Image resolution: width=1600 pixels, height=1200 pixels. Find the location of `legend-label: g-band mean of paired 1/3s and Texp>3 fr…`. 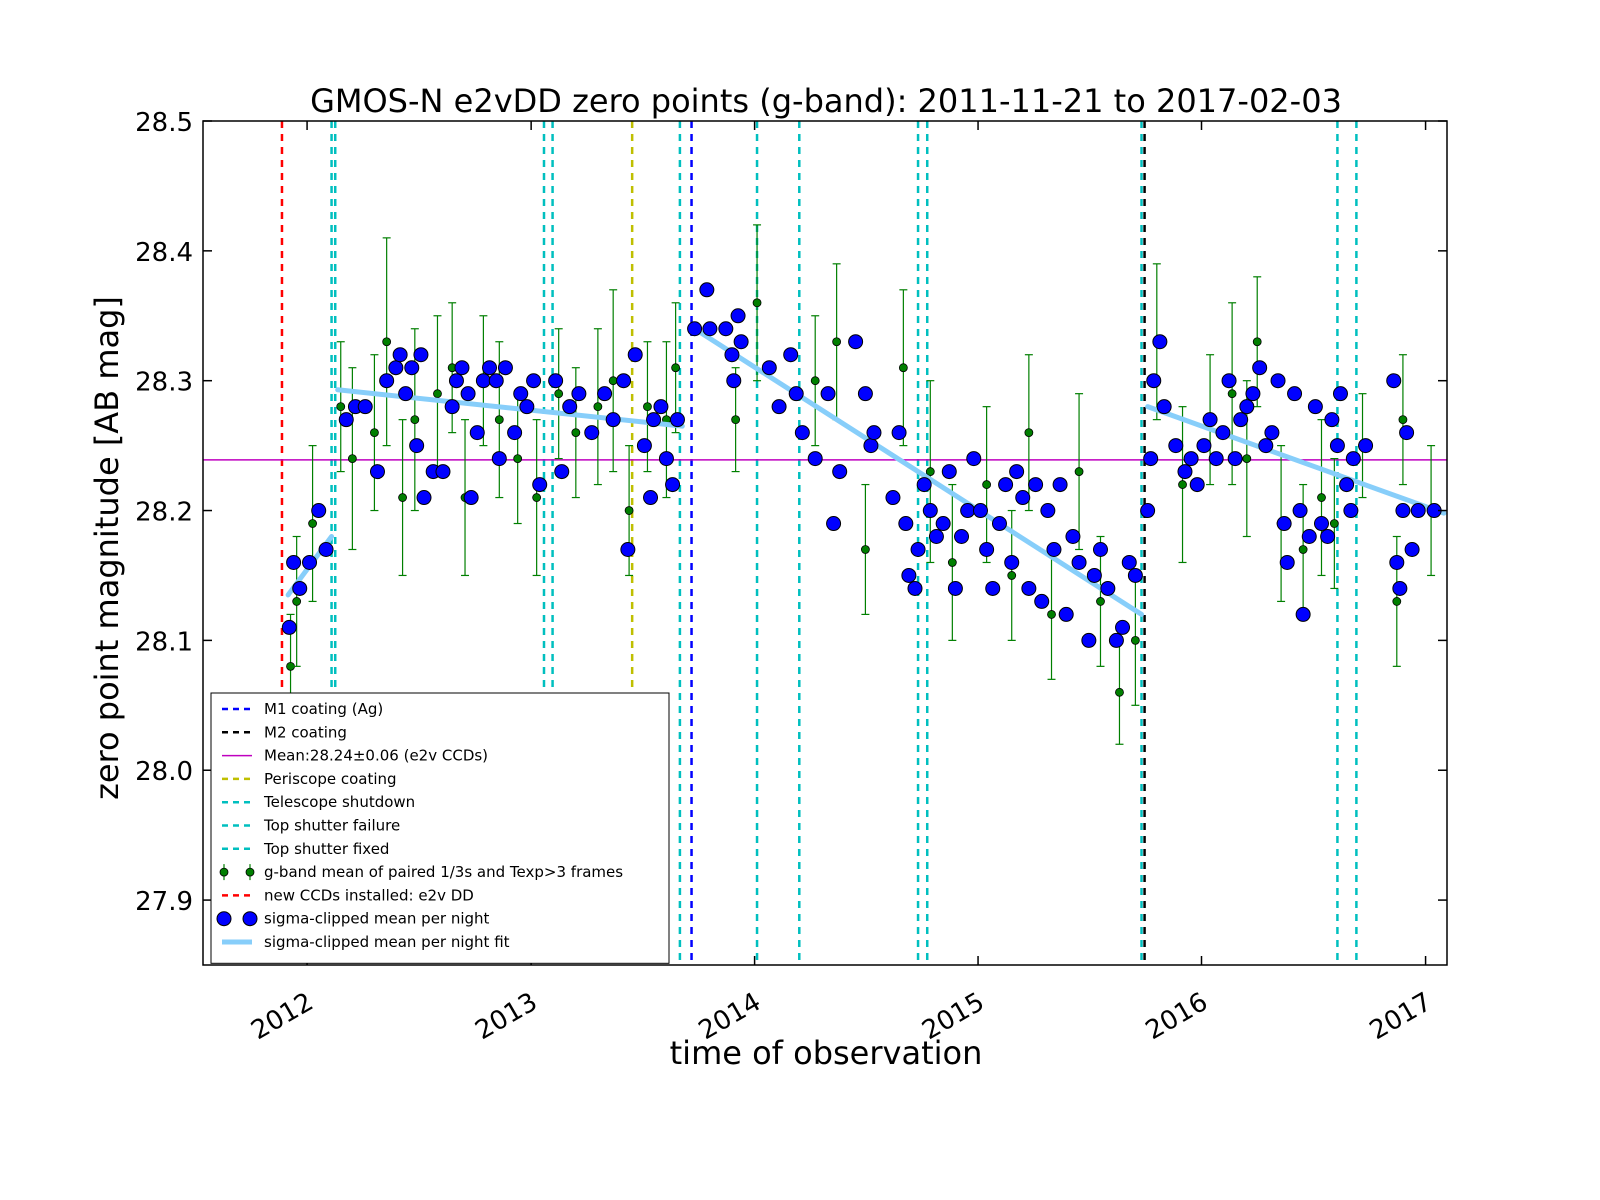

legend-label: g-band mean of paired 1/3s and Texp>3 fr… is located at coordinates (443, 872).